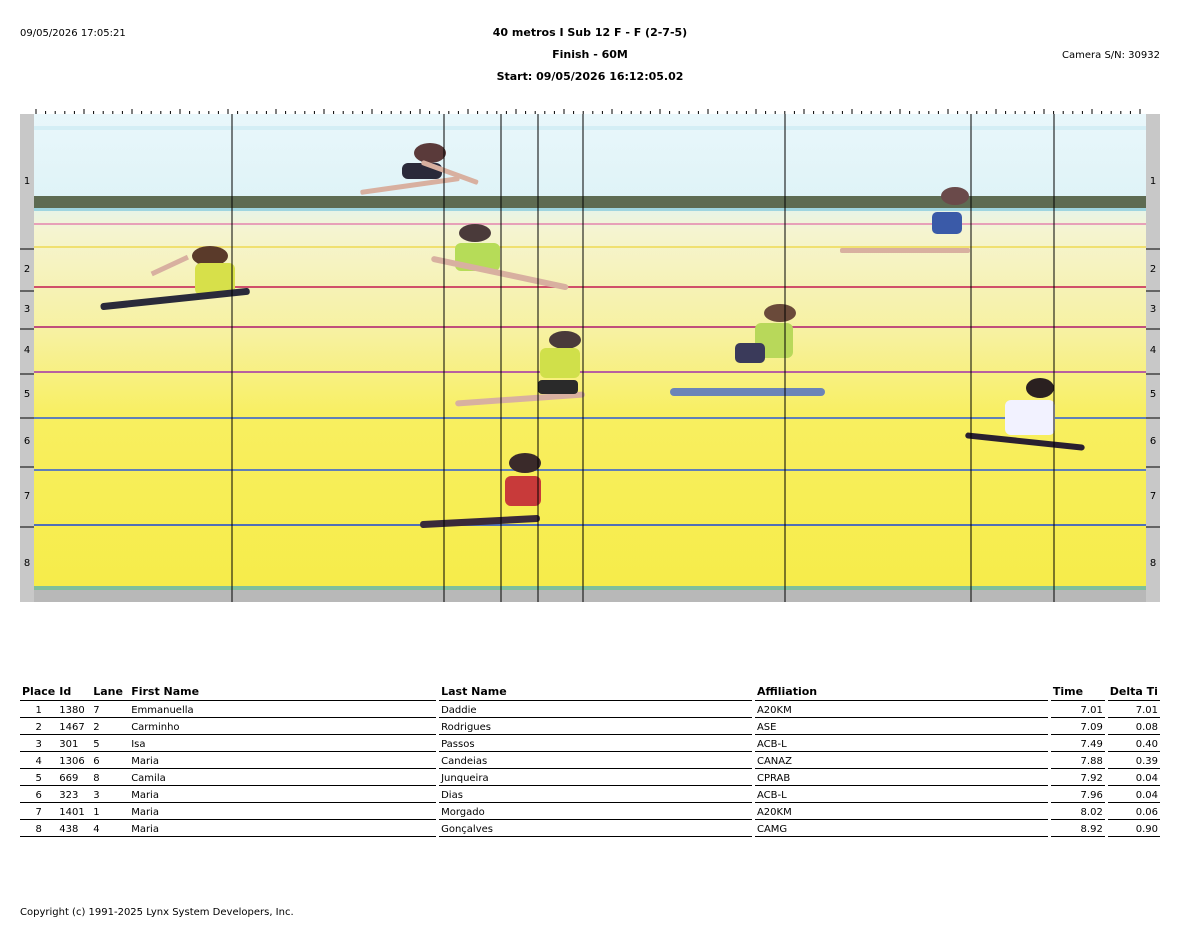 Image resolution: width=1180 pixels, height=942 pixels. I want to click on lane-label-left: 6, so click(27, 441).